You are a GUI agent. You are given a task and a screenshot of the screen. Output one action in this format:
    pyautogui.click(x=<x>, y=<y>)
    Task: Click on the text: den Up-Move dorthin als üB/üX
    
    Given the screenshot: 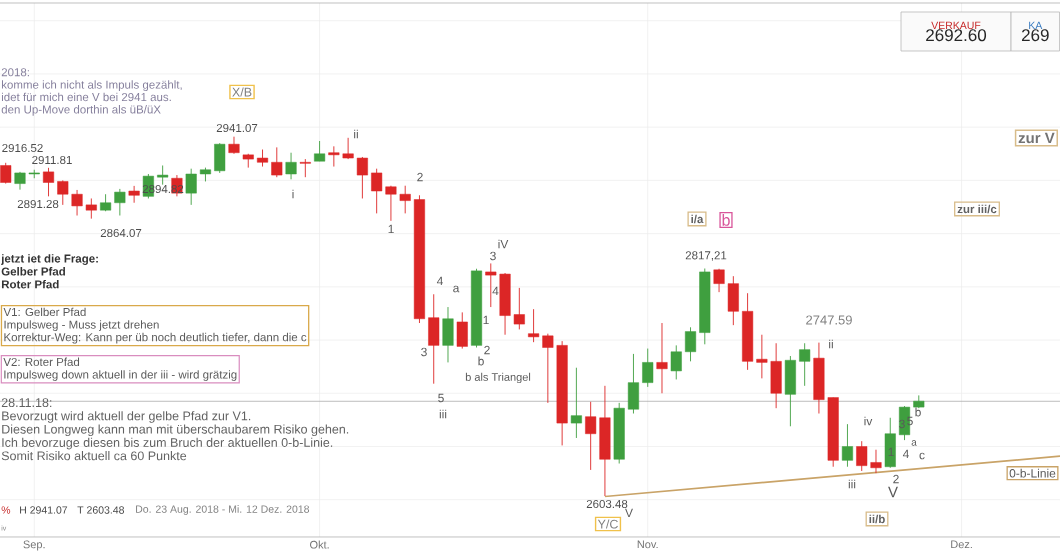 What is the action you would take?
    pyautogui.click(x=81, y=110)
    